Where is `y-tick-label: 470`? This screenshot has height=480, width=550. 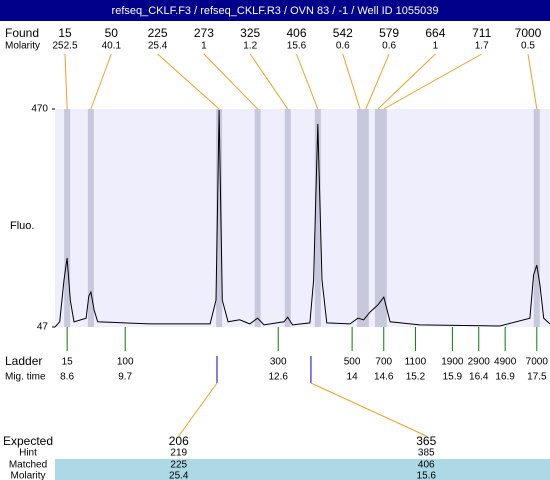
y-tick-label: 470 is located at coordinates (39, 109).